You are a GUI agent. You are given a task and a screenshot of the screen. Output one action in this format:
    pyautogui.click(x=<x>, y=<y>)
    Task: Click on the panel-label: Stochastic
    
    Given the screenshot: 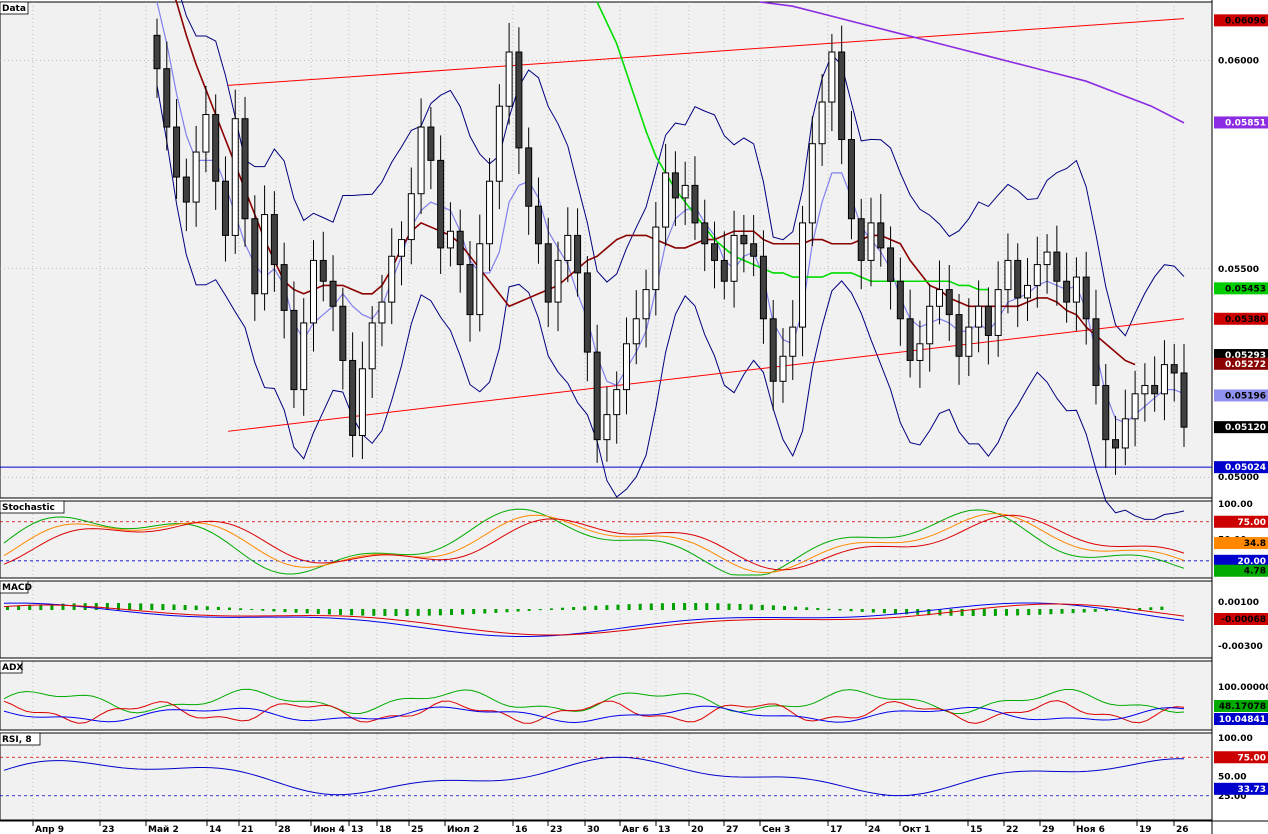 What is the action you would take?
    pyautogui.click(x=28, y=508)
    